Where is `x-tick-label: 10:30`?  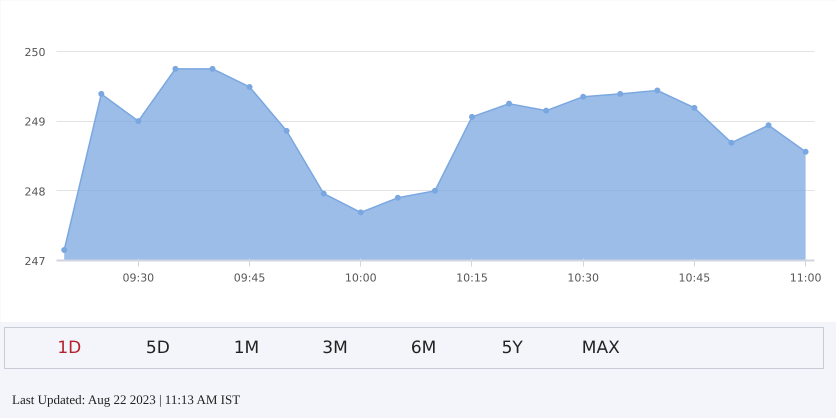
x-tick-label: 10:30 is located at coordinates (583, 278).